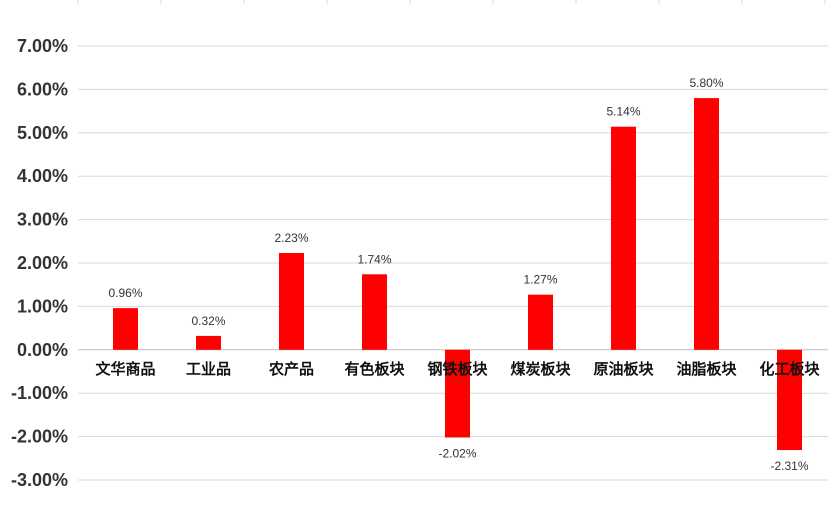 The height and width of the screenshot is (519, 828). Describe the element at coordinates (208, 321) in the screenshot. I see `data-label: 0.32%` at that location.